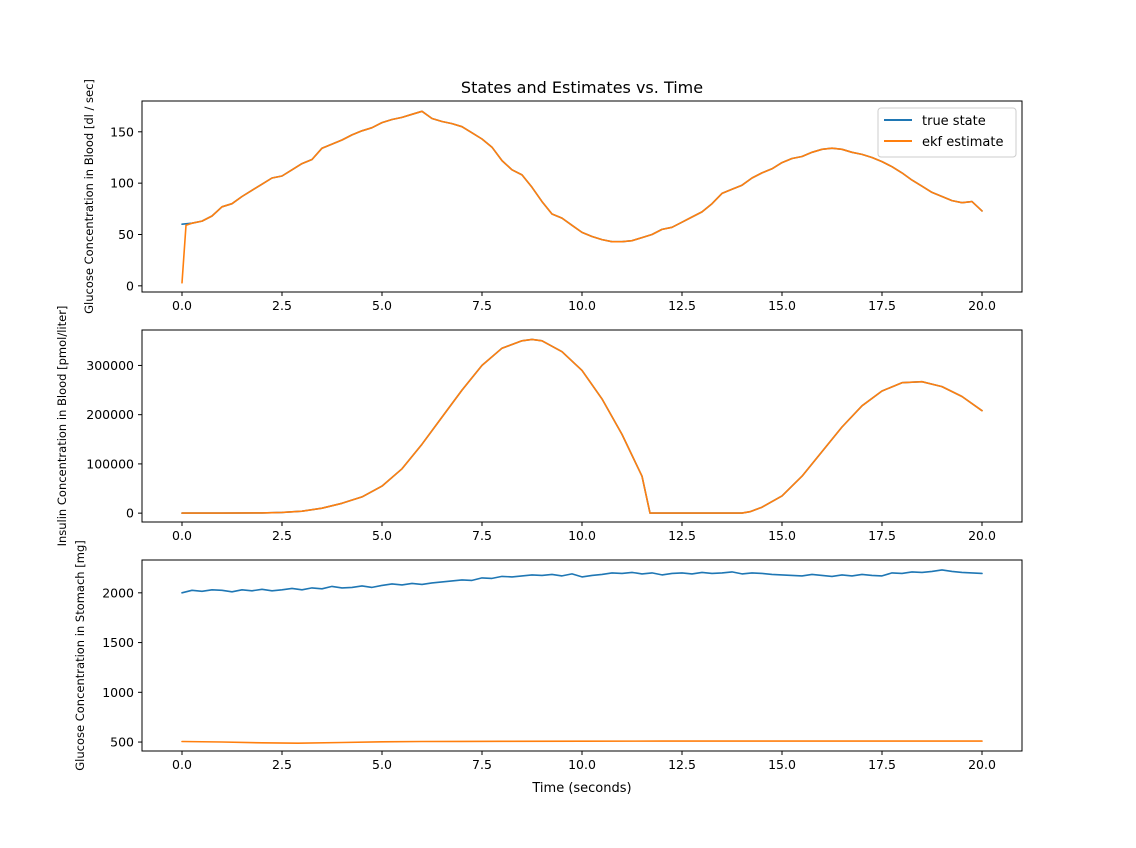 This screenshot has width=1136, height=848. What do you see at coordinates (962, 142) in the screenshot?
I see `legend-label-ekf-estimate: ekf estimate` at bounding box center [962, 142].